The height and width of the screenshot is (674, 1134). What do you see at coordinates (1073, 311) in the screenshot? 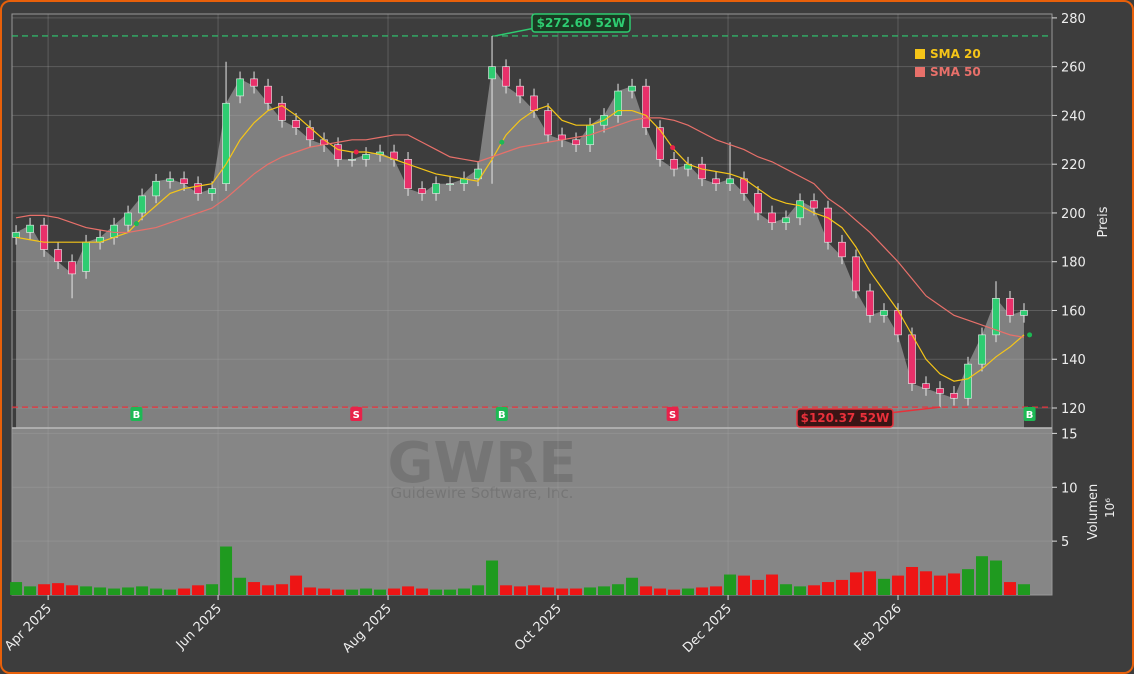
I see `y-tick-label: 160` at bounding box center [1073, 311].